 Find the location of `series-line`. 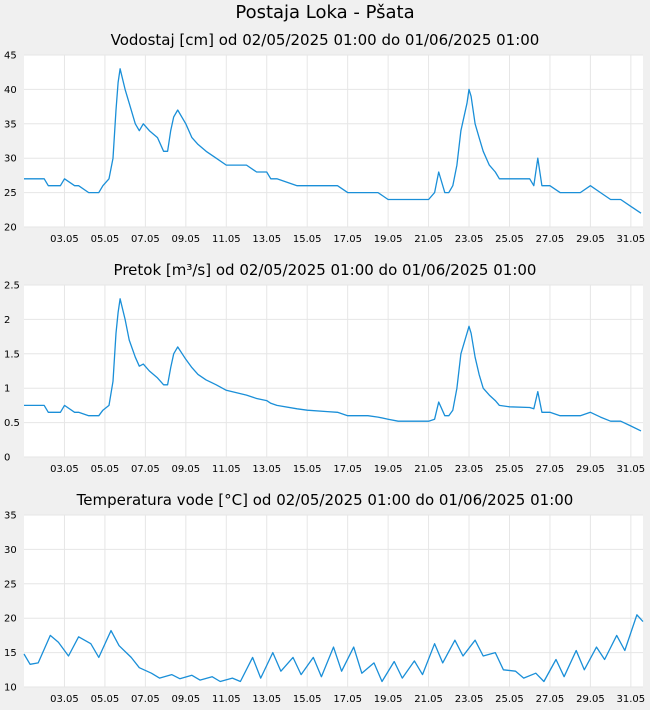

series-line is located at coordinates (333, 648).